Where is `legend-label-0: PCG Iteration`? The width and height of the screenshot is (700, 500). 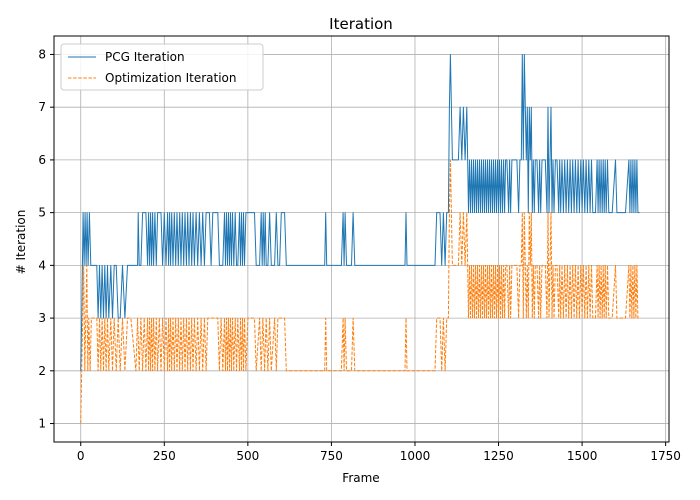 legend-label-0: PCG Iteration is located at coordinates (145, 57).